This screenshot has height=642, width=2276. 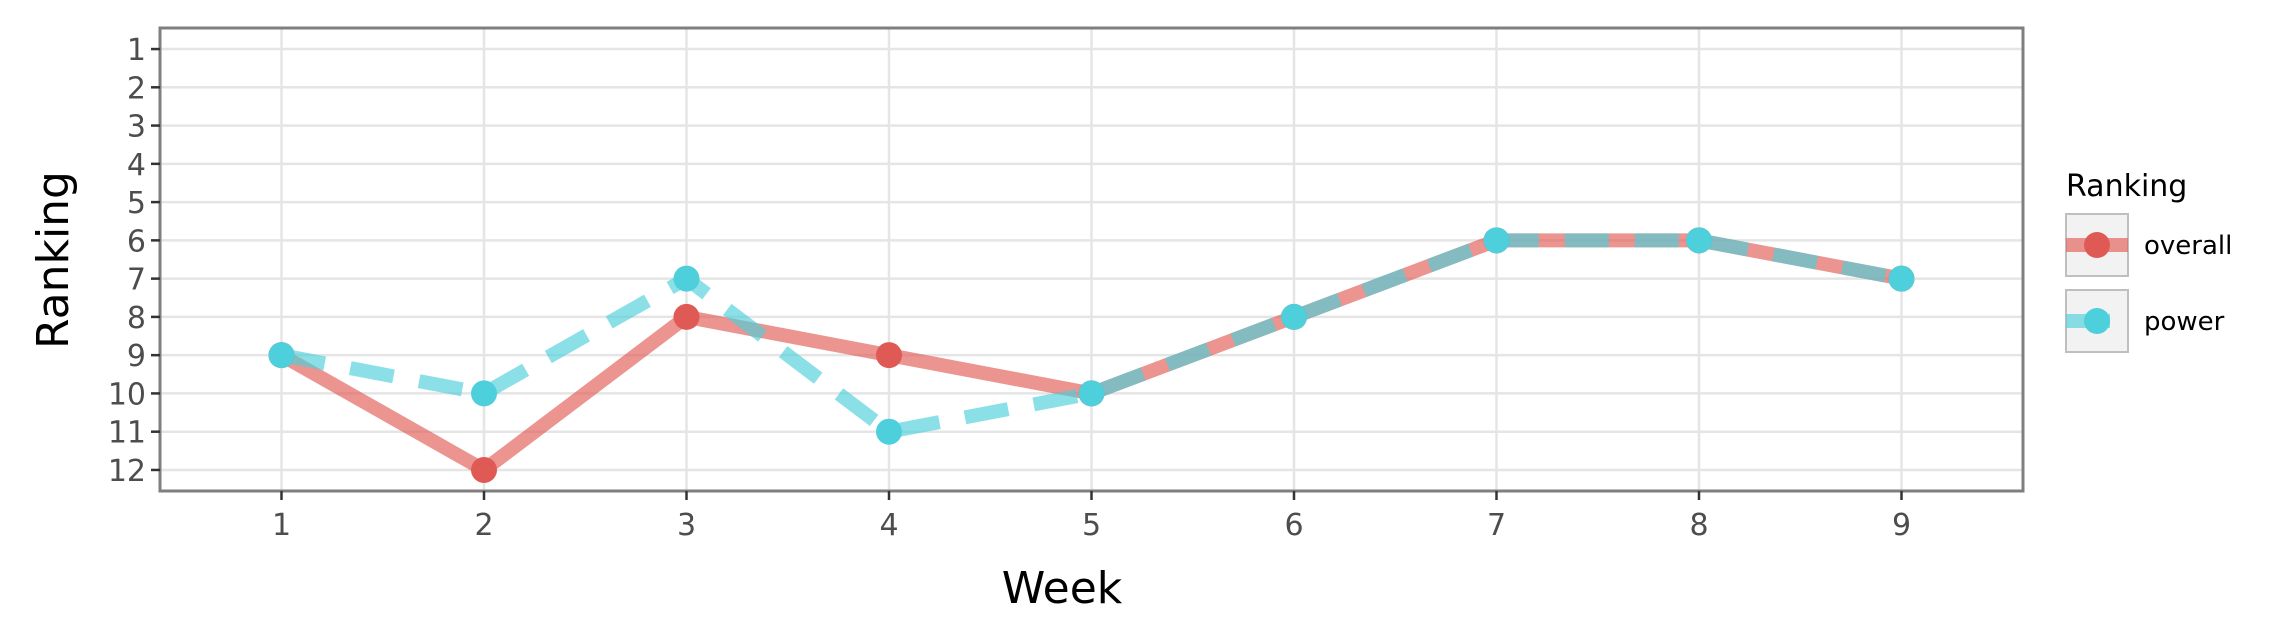 What do you see at coordinates (2188, 246) in the screenshot?
I see `legend-label: overall` at bounding box center [2188, 246].